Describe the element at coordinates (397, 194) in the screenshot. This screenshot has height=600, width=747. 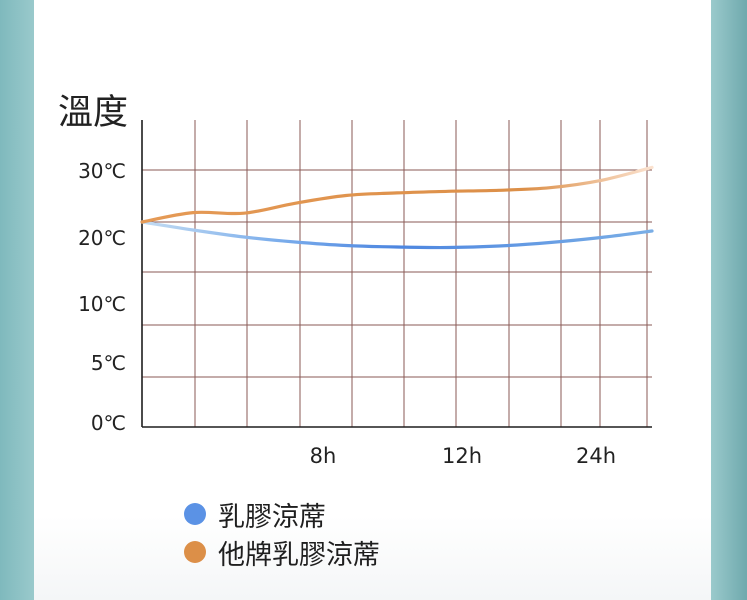
I see `series-line-other-brand` at that location.